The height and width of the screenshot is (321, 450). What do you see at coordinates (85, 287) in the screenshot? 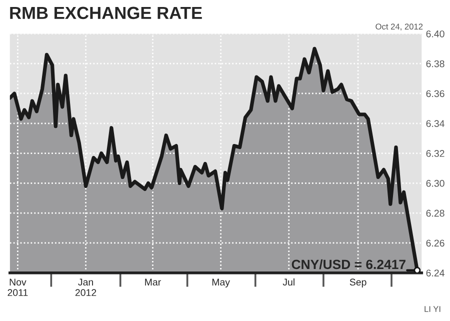
I see `x-tick-label: Jan 2012` at bounding box center [85, 287].